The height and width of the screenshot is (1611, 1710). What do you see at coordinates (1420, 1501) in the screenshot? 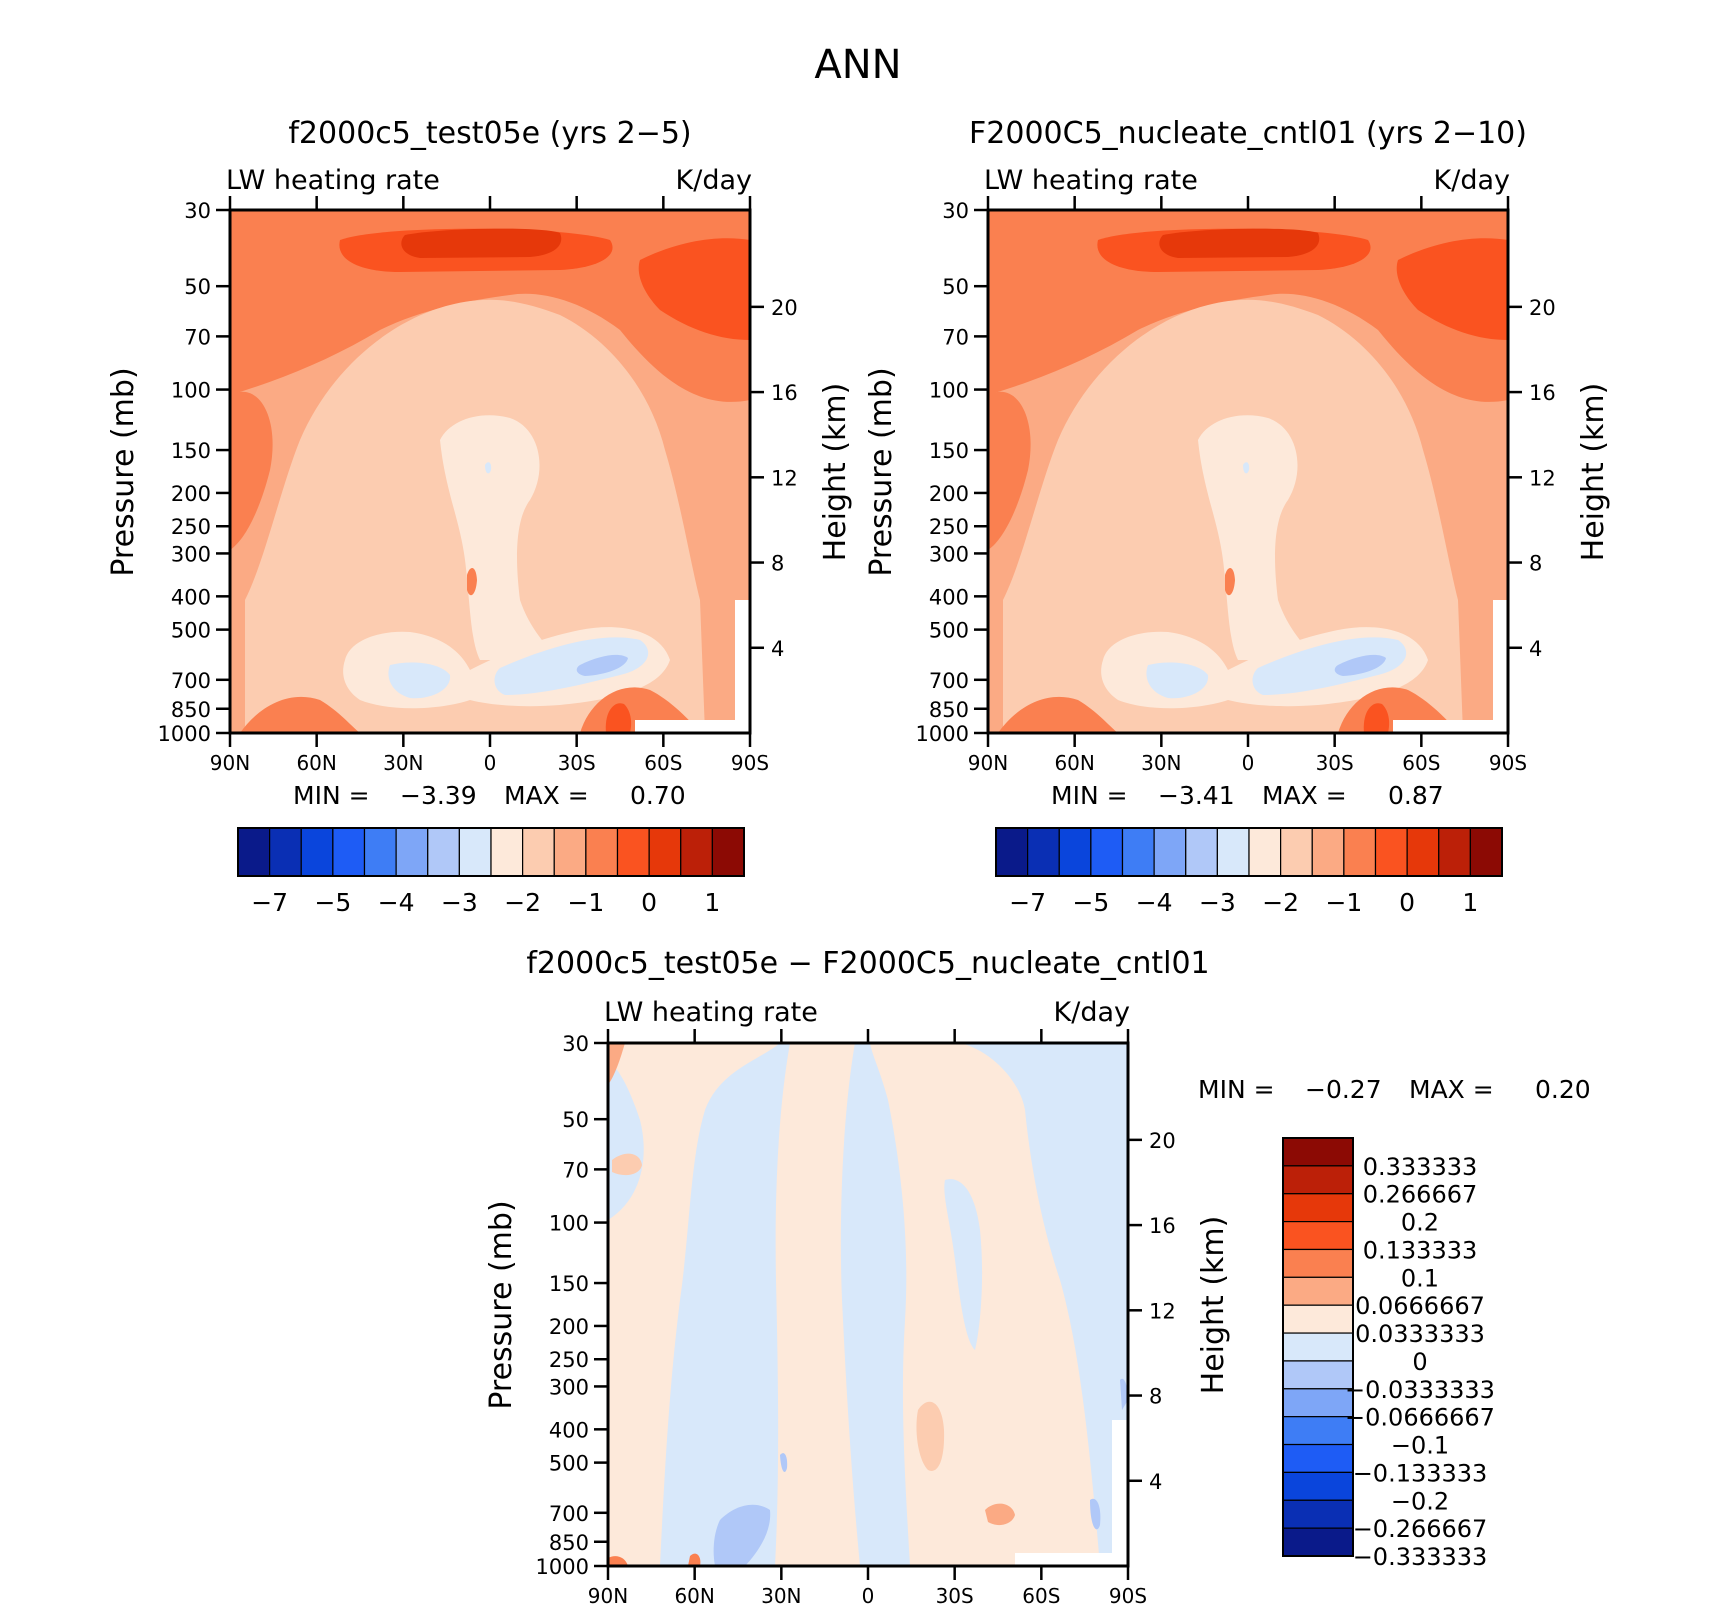
I see `colorbar-label: −0.2` at bounding box center [1420, 1501].